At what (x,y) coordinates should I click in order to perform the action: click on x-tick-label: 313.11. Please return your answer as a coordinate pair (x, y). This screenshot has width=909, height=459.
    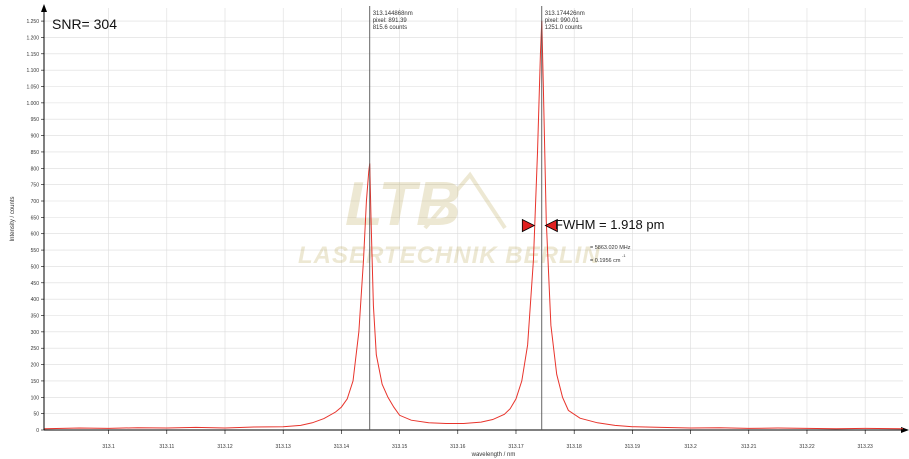
    Looking at the image, I should click on (166, 447).